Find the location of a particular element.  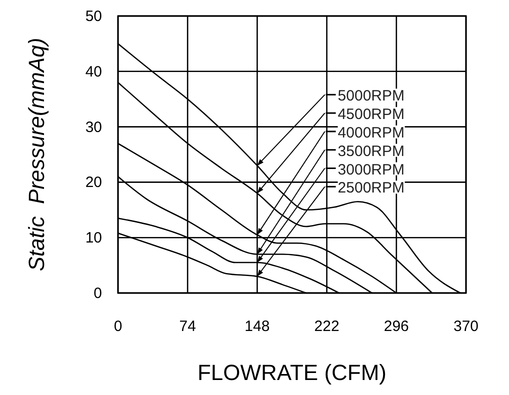

x-tick-label: 74 is located at coordinates (187, 326).